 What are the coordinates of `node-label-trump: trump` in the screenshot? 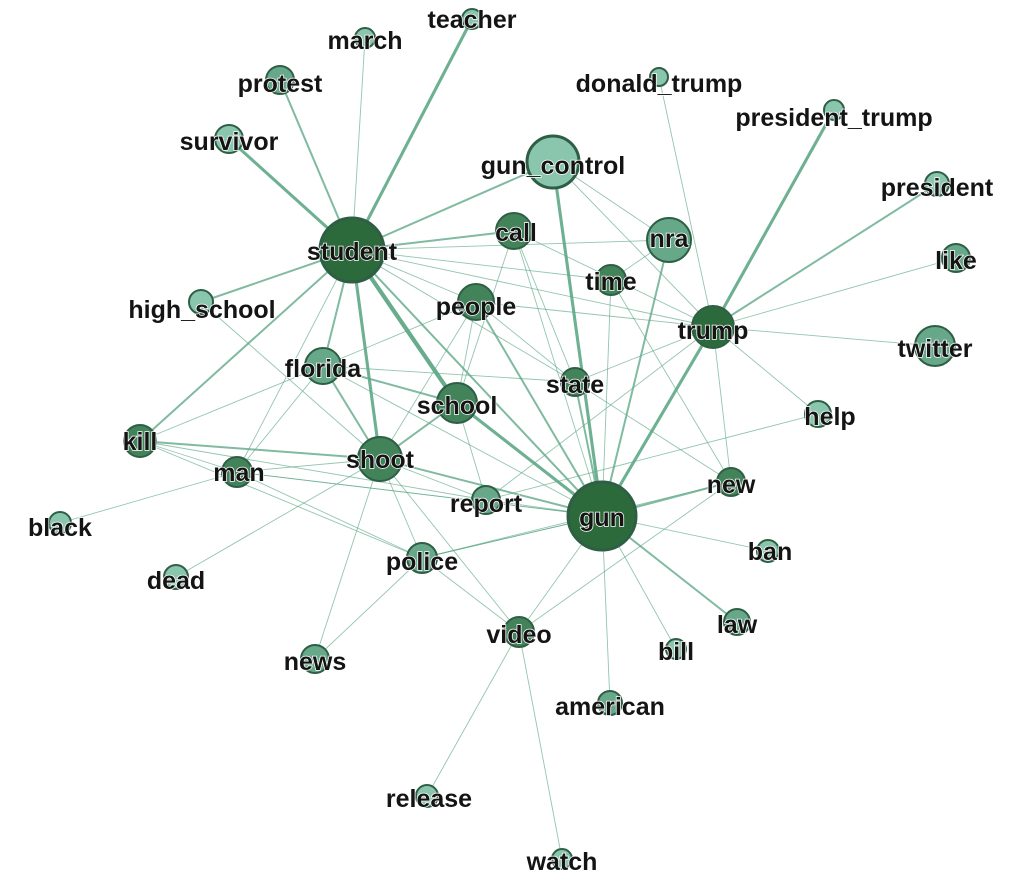 It's located at (713, 331).